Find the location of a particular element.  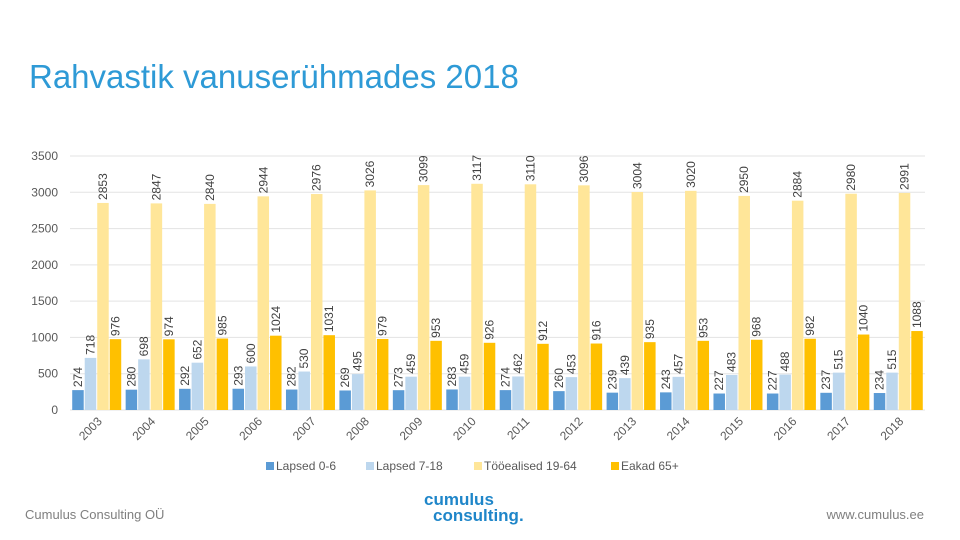

y-tick-label: 1500 is located at coordinates (44, 301).